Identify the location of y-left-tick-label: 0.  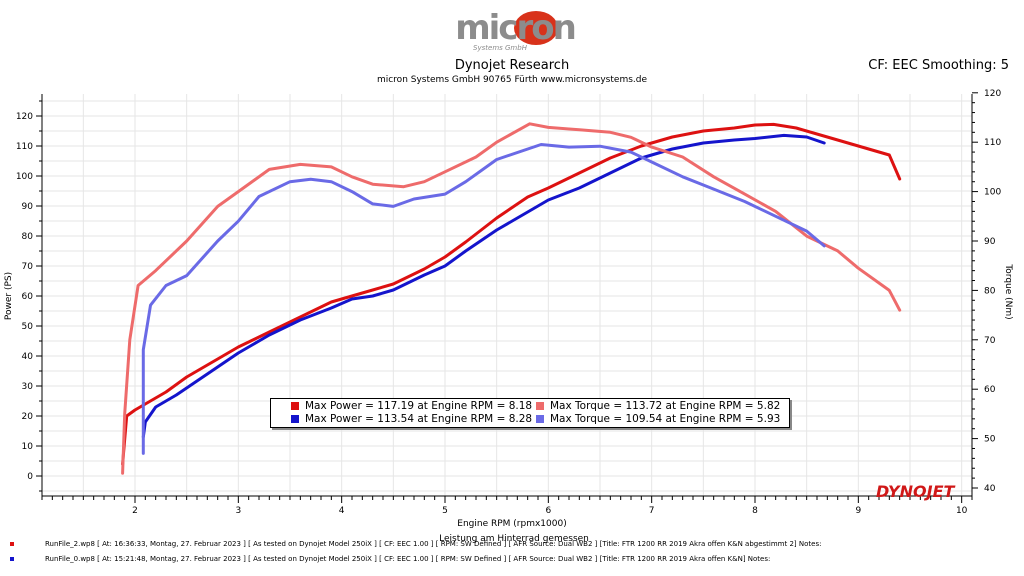
(30, 477).